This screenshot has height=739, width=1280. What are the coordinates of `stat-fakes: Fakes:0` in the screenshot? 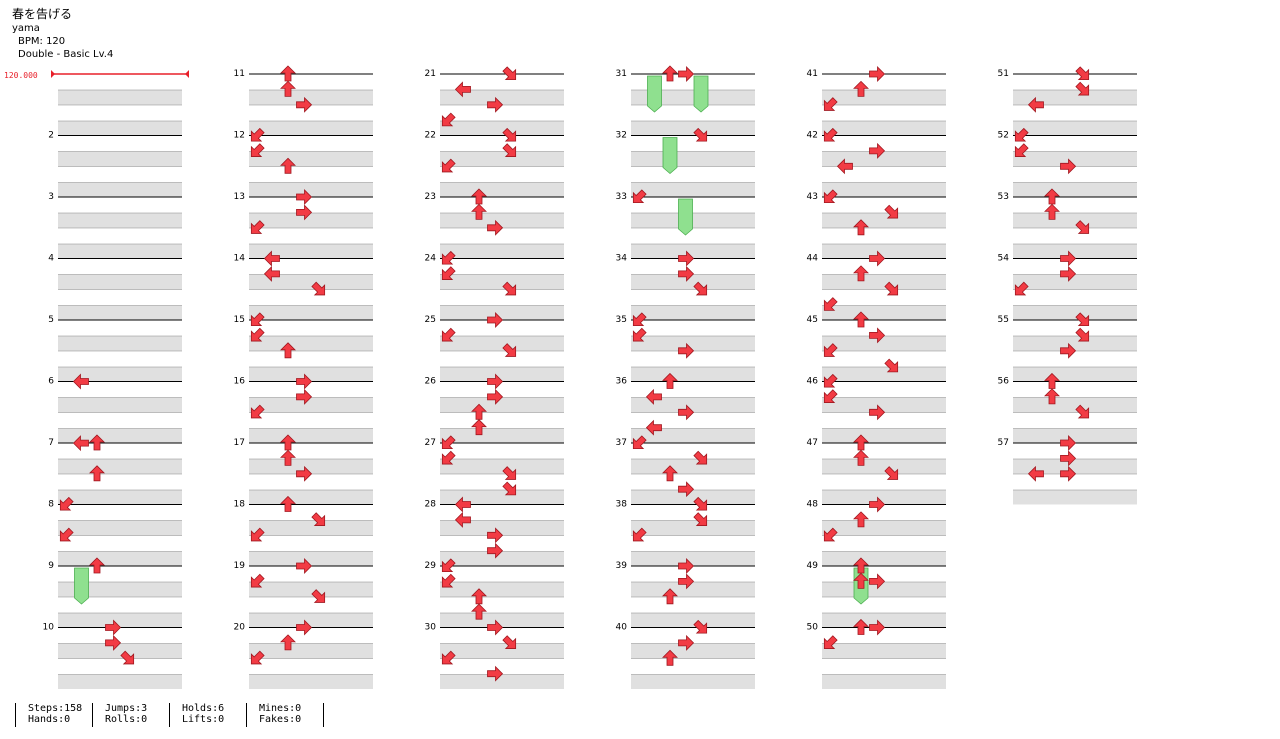 It's located at (280, 719).